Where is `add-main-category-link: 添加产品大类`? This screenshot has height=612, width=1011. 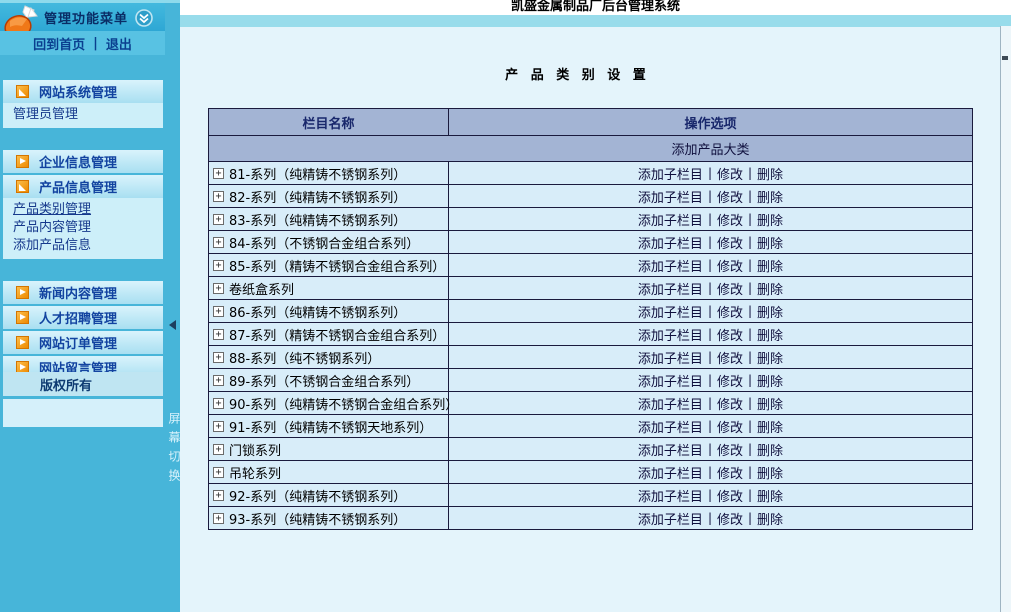 add-main-category-link: 添加产品大类 is located at coordinates (710, 150).